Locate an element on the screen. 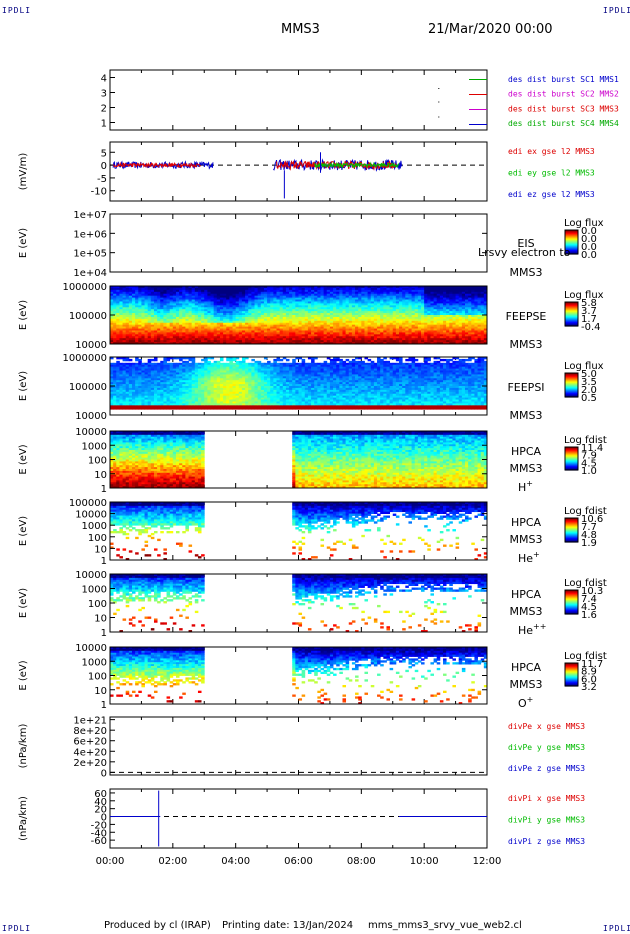 This screenshot has height=934, width=630. panel-frame is located at coordinates (298, 171).